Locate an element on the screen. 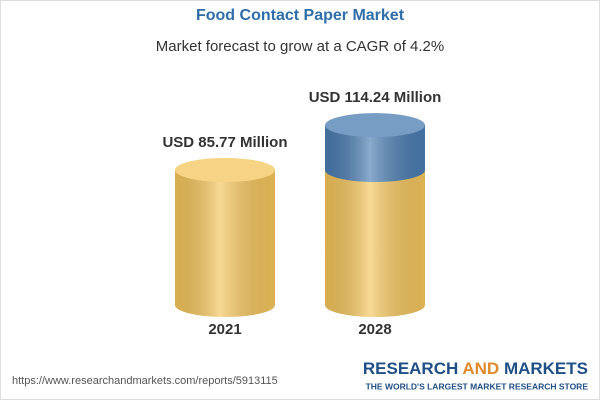 The image size is (600, 400). brand: RESEARCH AND MARKETS is located at coordinates (475, 368).